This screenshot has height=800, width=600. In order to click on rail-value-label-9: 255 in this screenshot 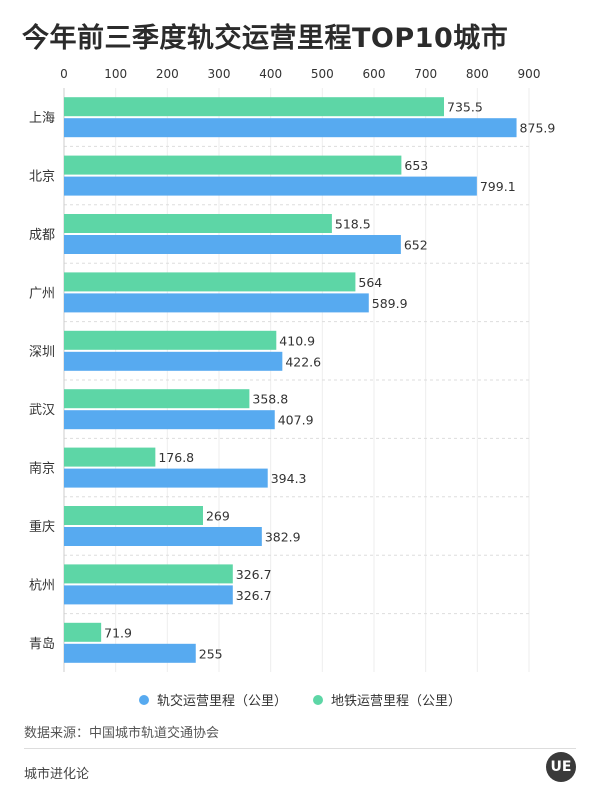, I will do `click(211, 653)`.